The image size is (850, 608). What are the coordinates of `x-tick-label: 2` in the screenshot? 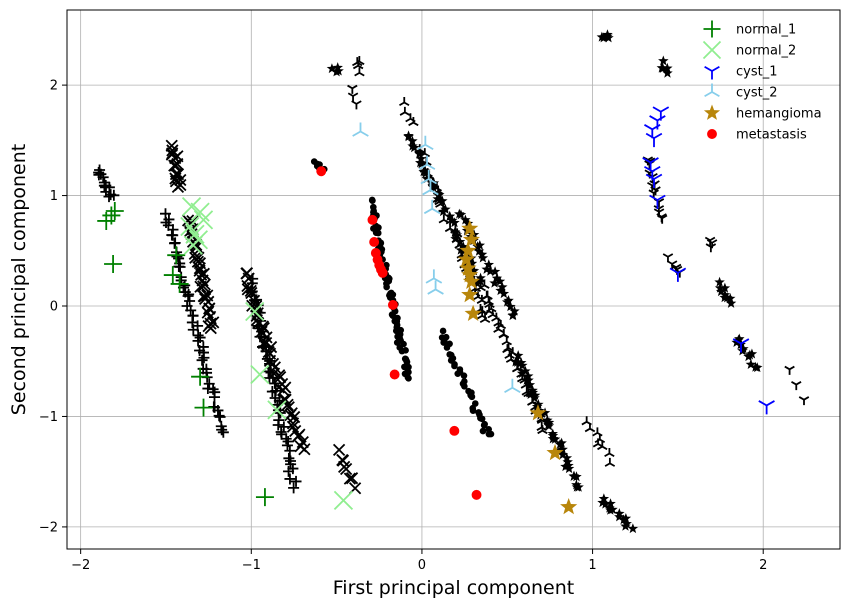 It's located at (763, 565).